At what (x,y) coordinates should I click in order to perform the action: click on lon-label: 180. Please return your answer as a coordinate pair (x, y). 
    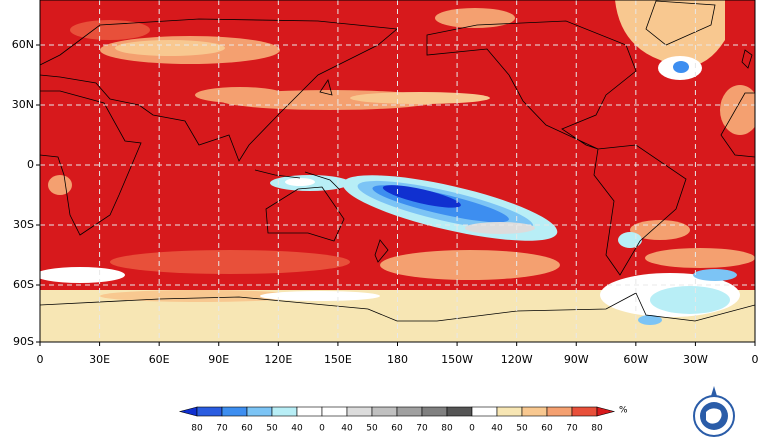
    Looking at the image, I should click on (397, 359).